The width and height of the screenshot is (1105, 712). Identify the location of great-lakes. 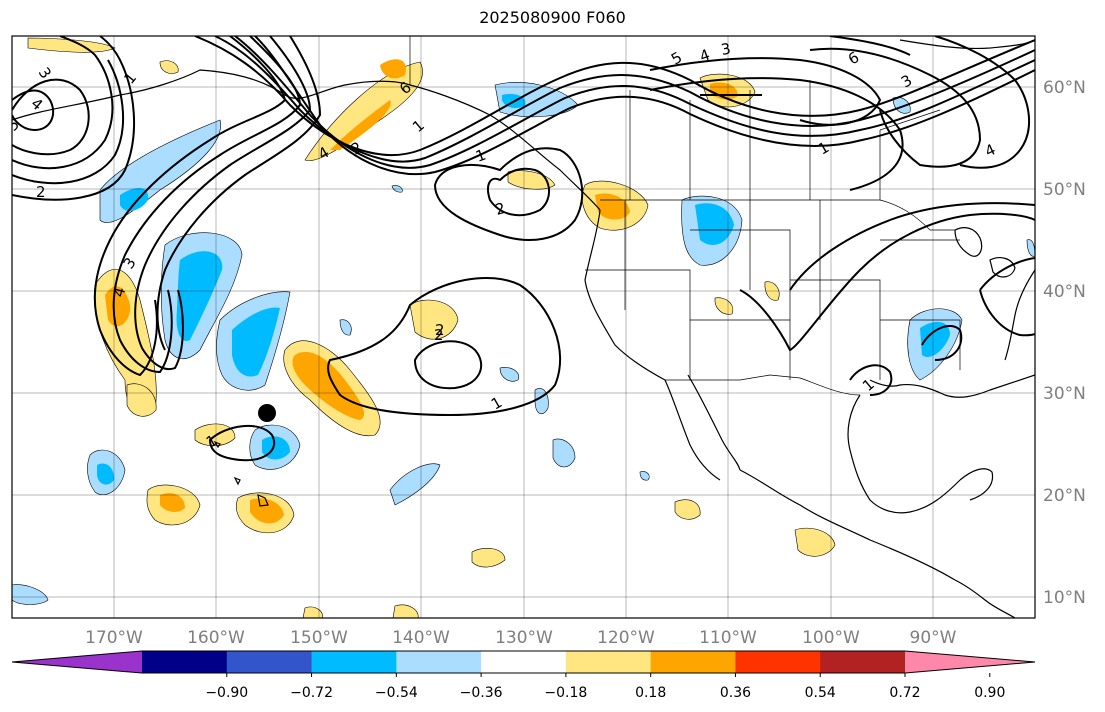
(985, 252).